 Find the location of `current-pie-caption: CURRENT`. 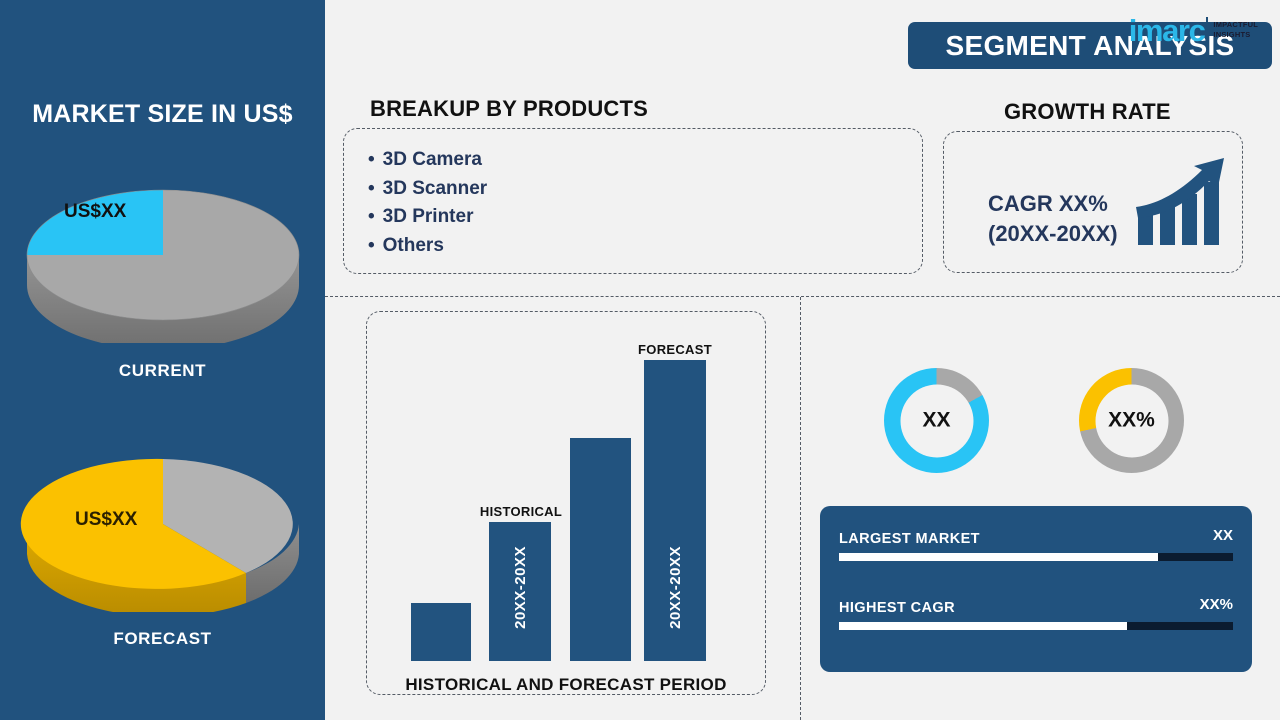

current-pie-caption: CURRENT is located at coordinates (162, 370).